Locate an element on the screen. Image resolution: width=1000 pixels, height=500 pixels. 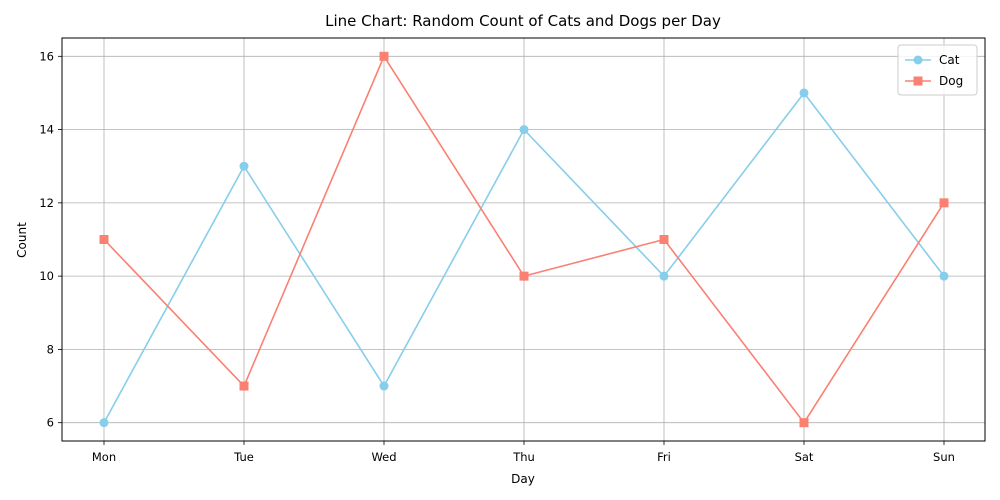
legend-item-dog: Dog is located at coordinates (934, 81).